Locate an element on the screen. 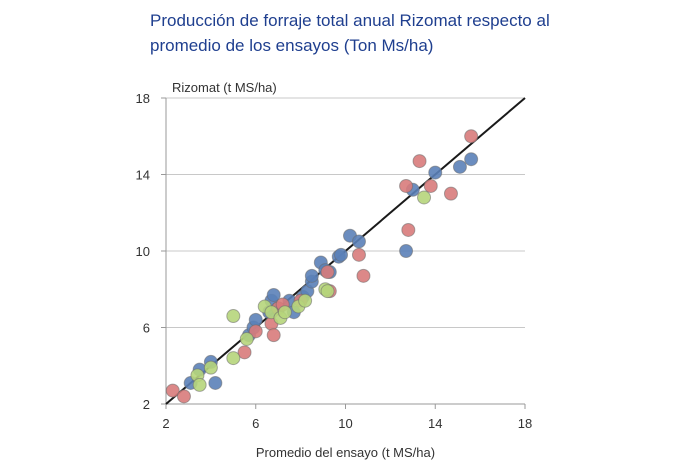 The image size is (680, 470). x-axis-label: Promedio del ensayo (t MS/ha) is located at coordinates (345, 452).